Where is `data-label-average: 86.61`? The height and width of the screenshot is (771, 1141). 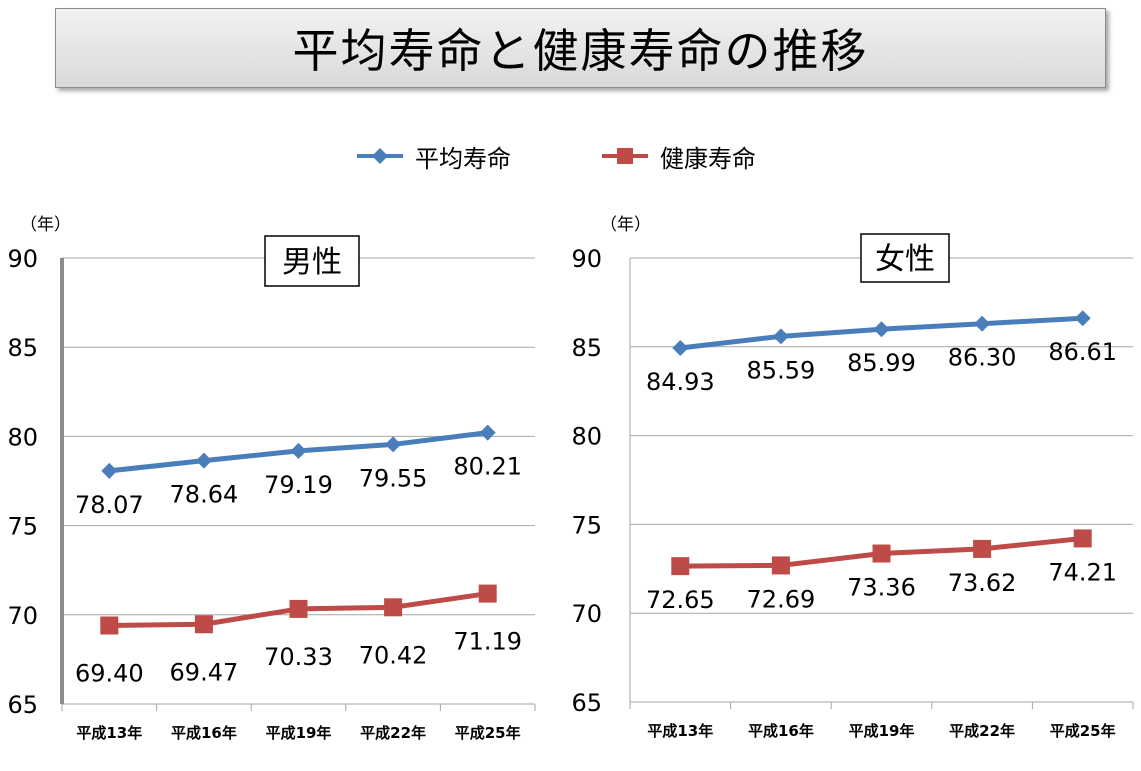
data-label-average: 86.61 is located at coordinates (1082, 352).